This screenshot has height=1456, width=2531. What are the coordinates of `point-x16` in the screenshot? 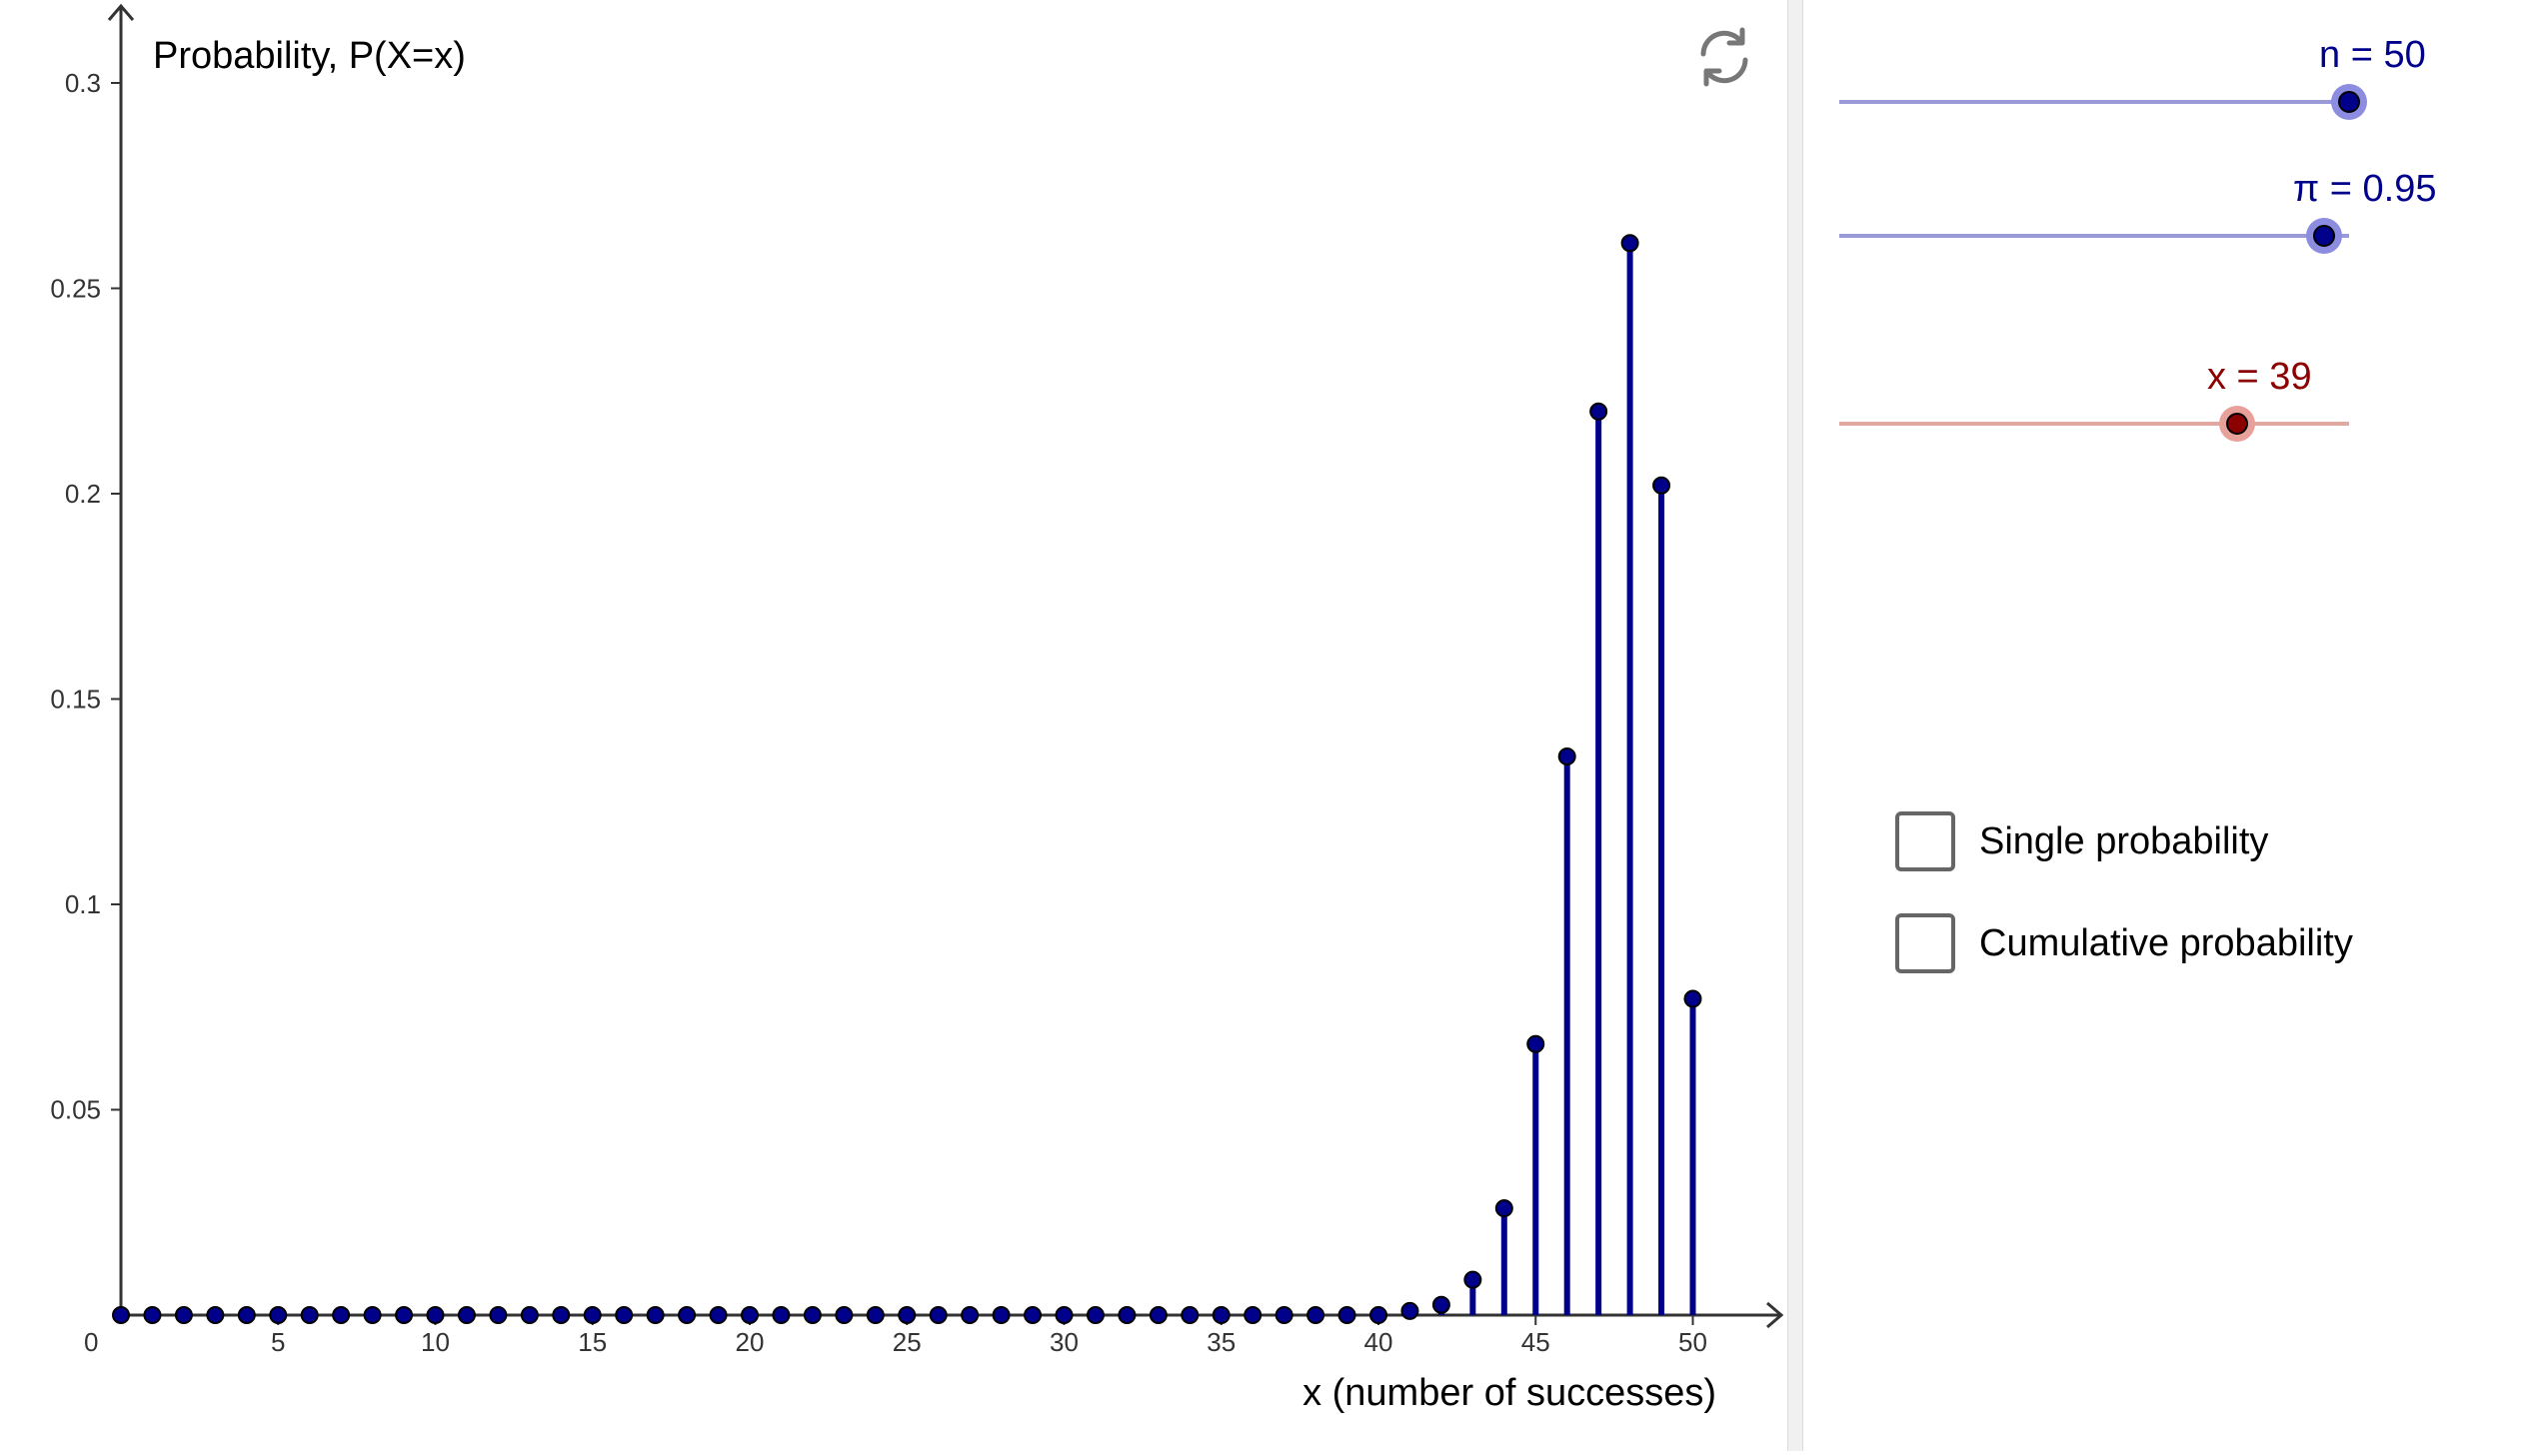 It's located at (624, 1315).